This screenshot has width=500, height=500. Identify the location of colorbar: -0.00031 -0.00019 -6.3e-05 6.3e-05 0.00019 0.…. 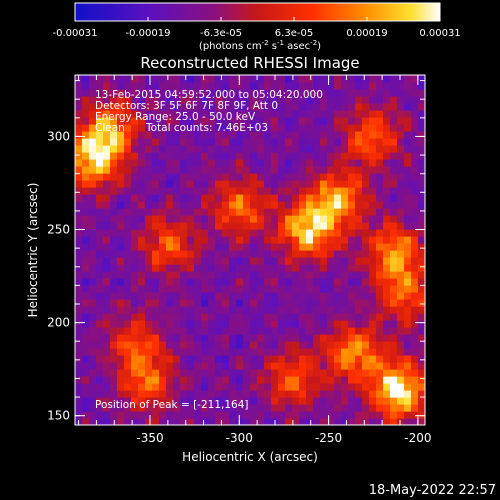
(257, 27).